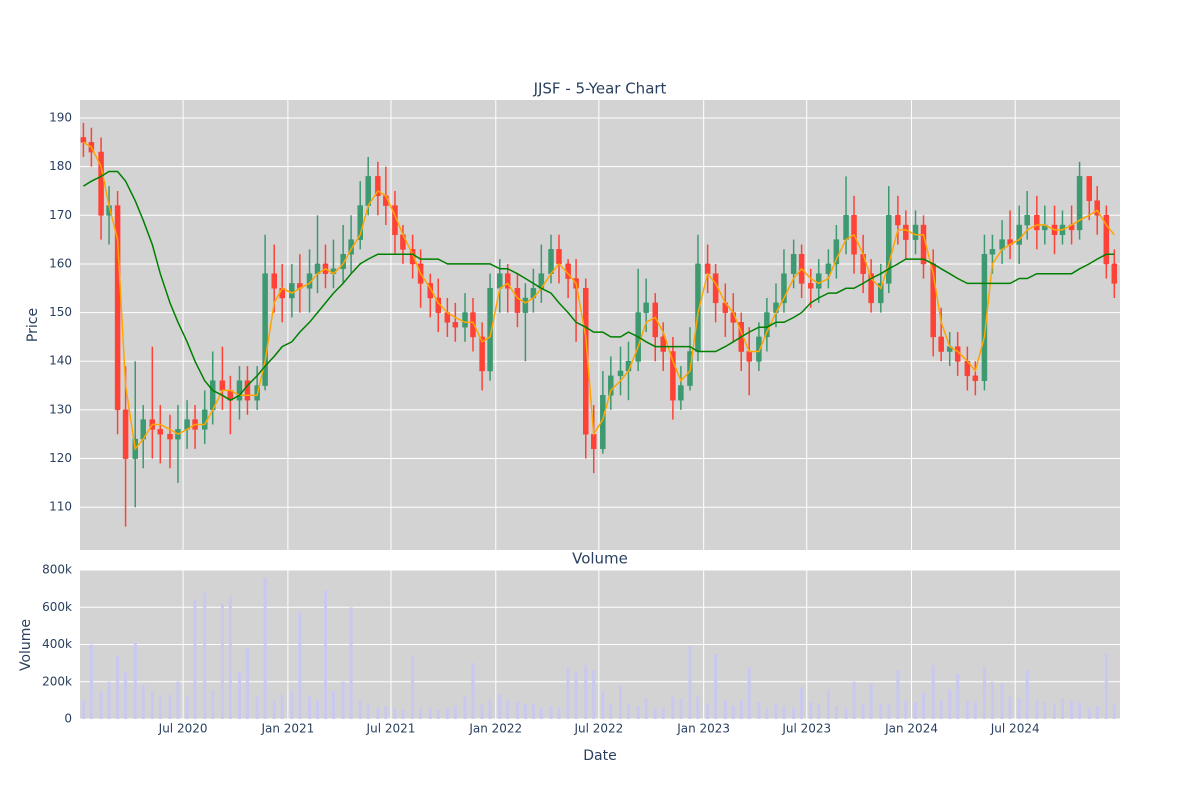  What do you see at coordinates (60, 215) in the screenshot?
I see `y-tick-label: 170` at bounding box center [60, 215].